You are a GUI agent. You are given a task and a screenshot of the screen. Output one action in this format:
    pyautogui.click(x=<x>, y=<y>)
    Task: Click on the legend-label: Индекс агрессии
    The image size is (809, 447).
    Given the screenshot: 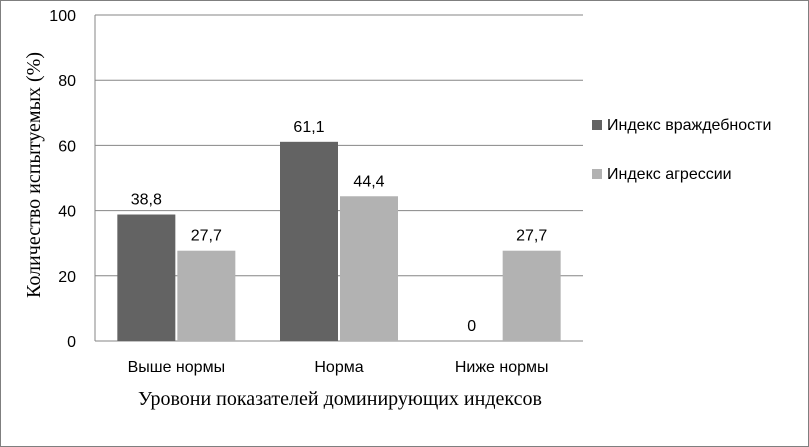 What is the action you would take?
    pyautogui.click(x=669, y=174)
    